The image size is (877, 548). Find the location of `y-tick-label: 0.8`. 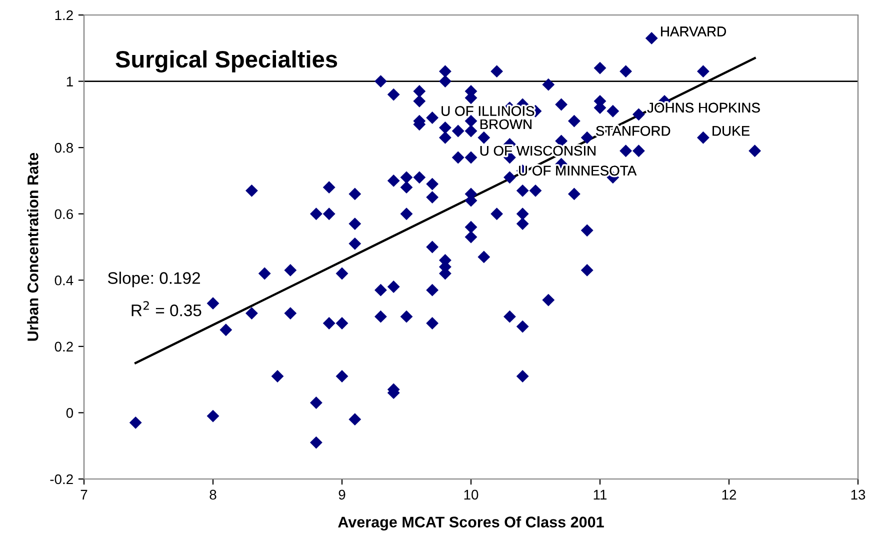

y-tick-label: 0.8 is located at coordinates (63, 147).